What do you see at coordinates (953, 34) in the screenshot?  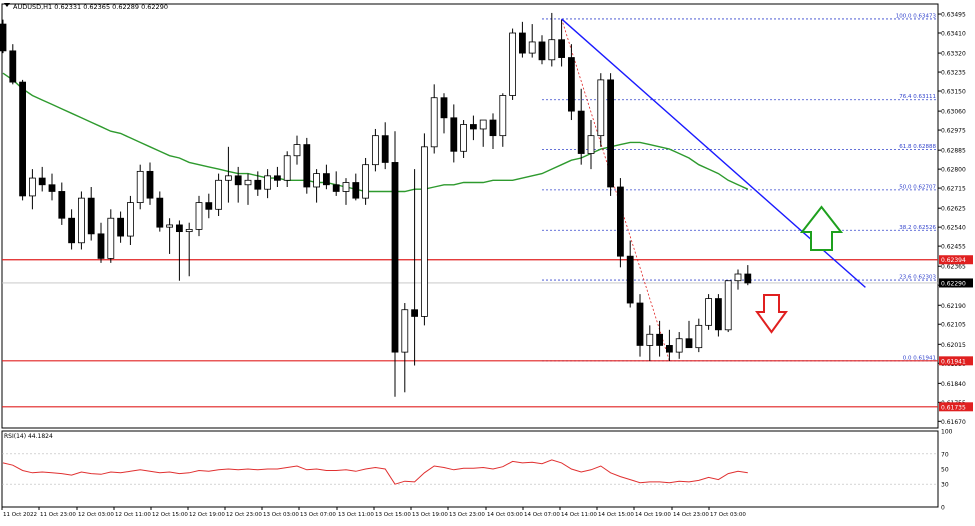 I see `price-axis-label: 0.63410` at bounding box center [953, 34].